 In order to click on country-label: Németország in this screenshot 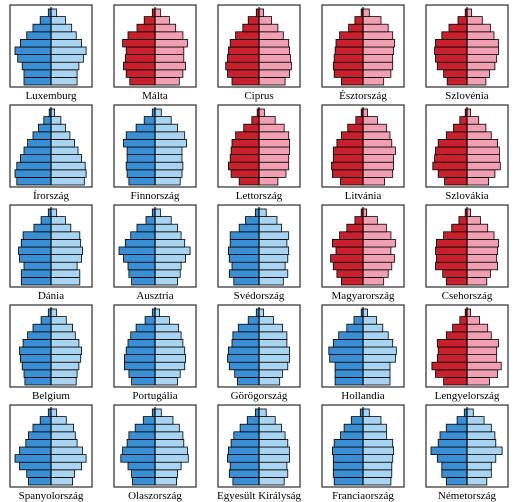, I will do `click(467, 496)`.